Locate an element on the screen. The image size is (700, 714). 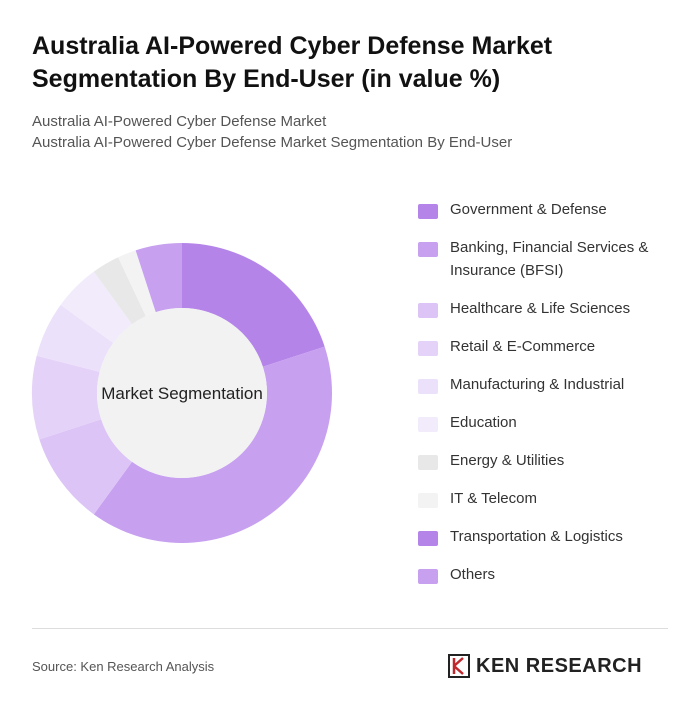
legend-item: IT & Telecom is located at coordinates (543, 498).